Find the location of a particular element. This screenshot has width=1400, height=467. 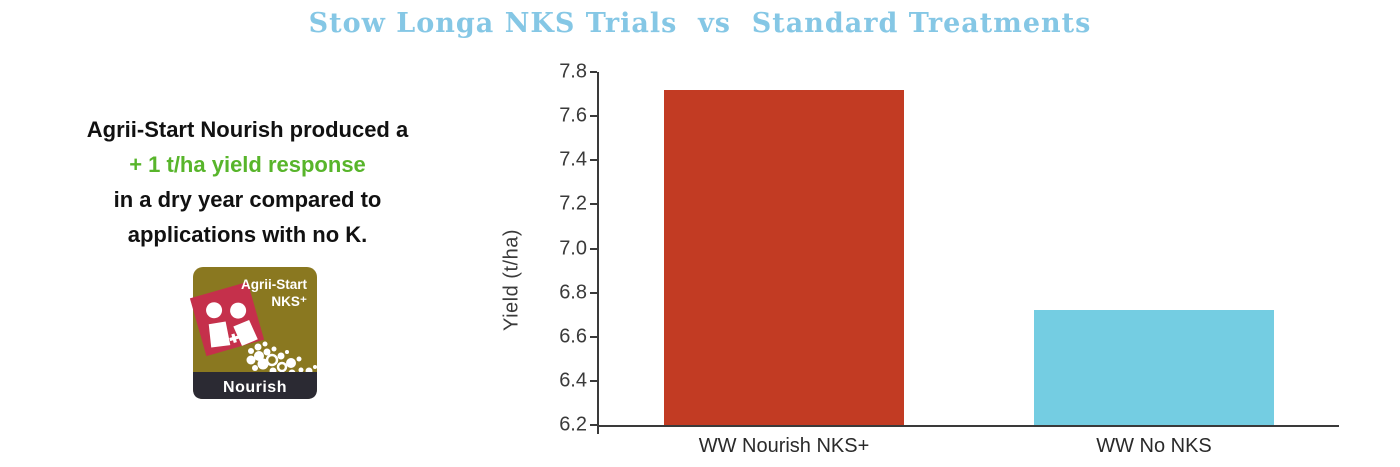

agrii-start-nourish-logo: Agrii-Start NKS⁺ Nourish is located at coordinates (253, 333).